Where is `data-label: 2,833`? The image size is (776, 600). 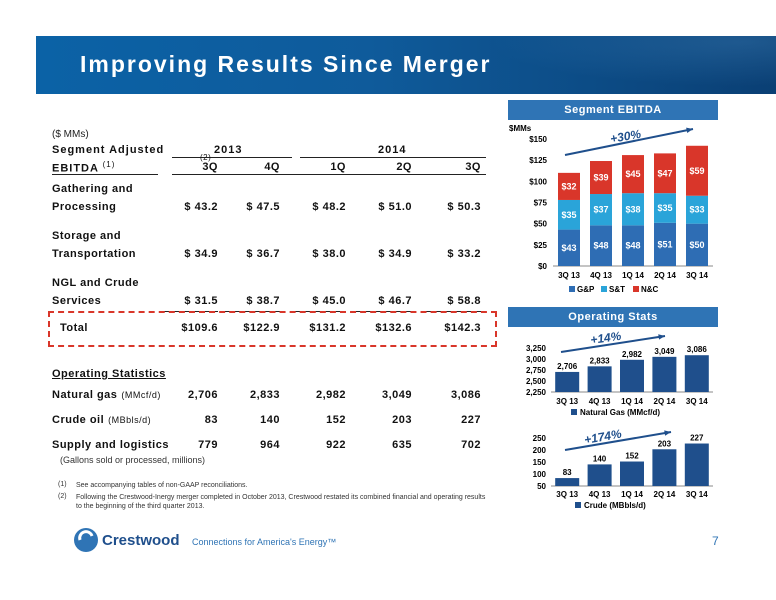
data-label: 2,833 is located at coordinates (600, 360).